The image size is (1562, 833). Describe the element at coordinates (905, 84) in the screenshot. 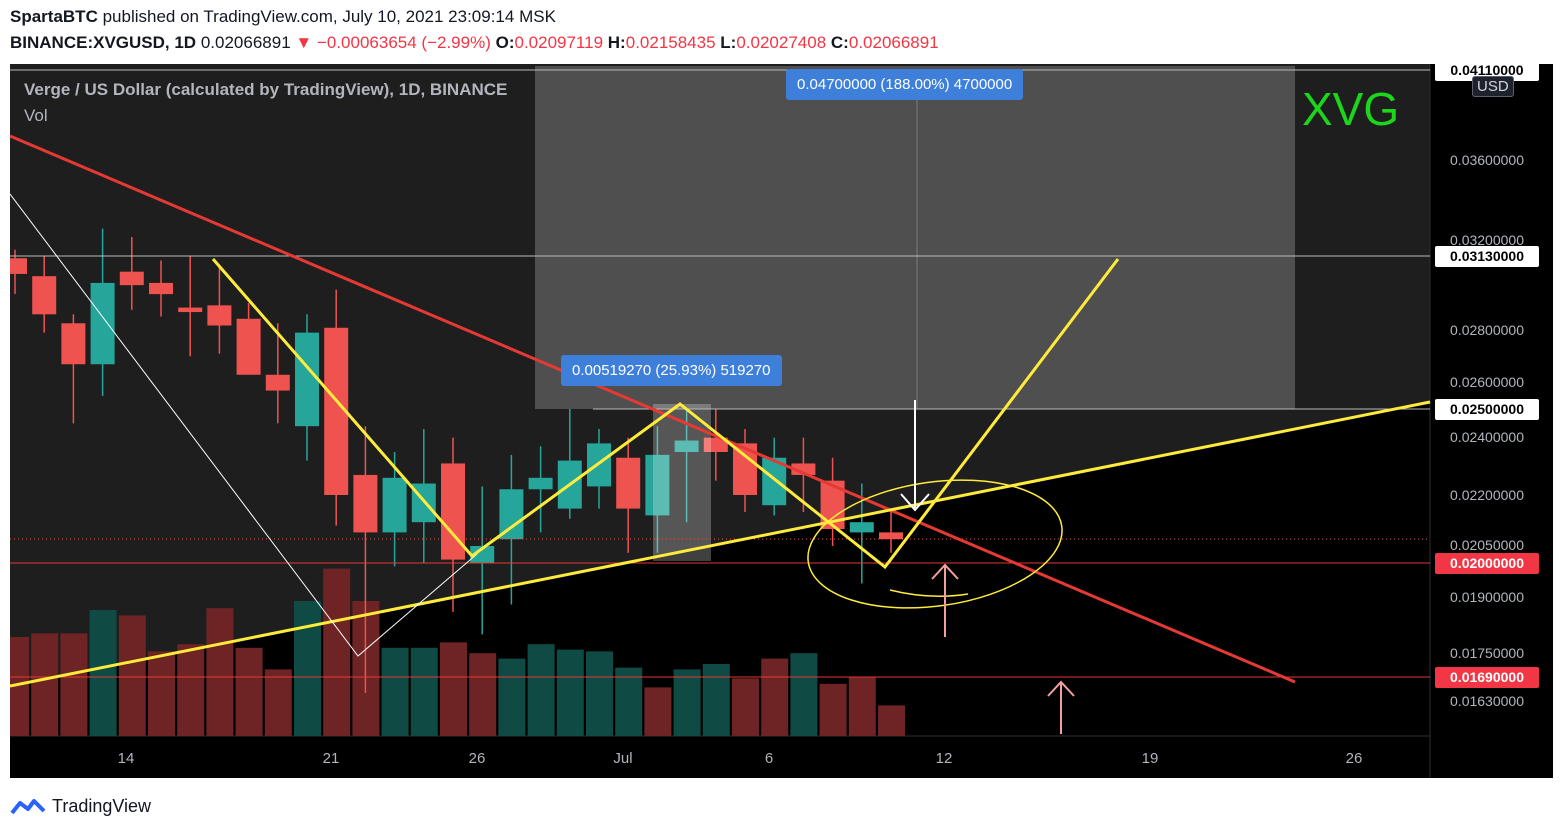

I see `measure-label-large: 0.04700000 (188.00%) 4700000` at that location.